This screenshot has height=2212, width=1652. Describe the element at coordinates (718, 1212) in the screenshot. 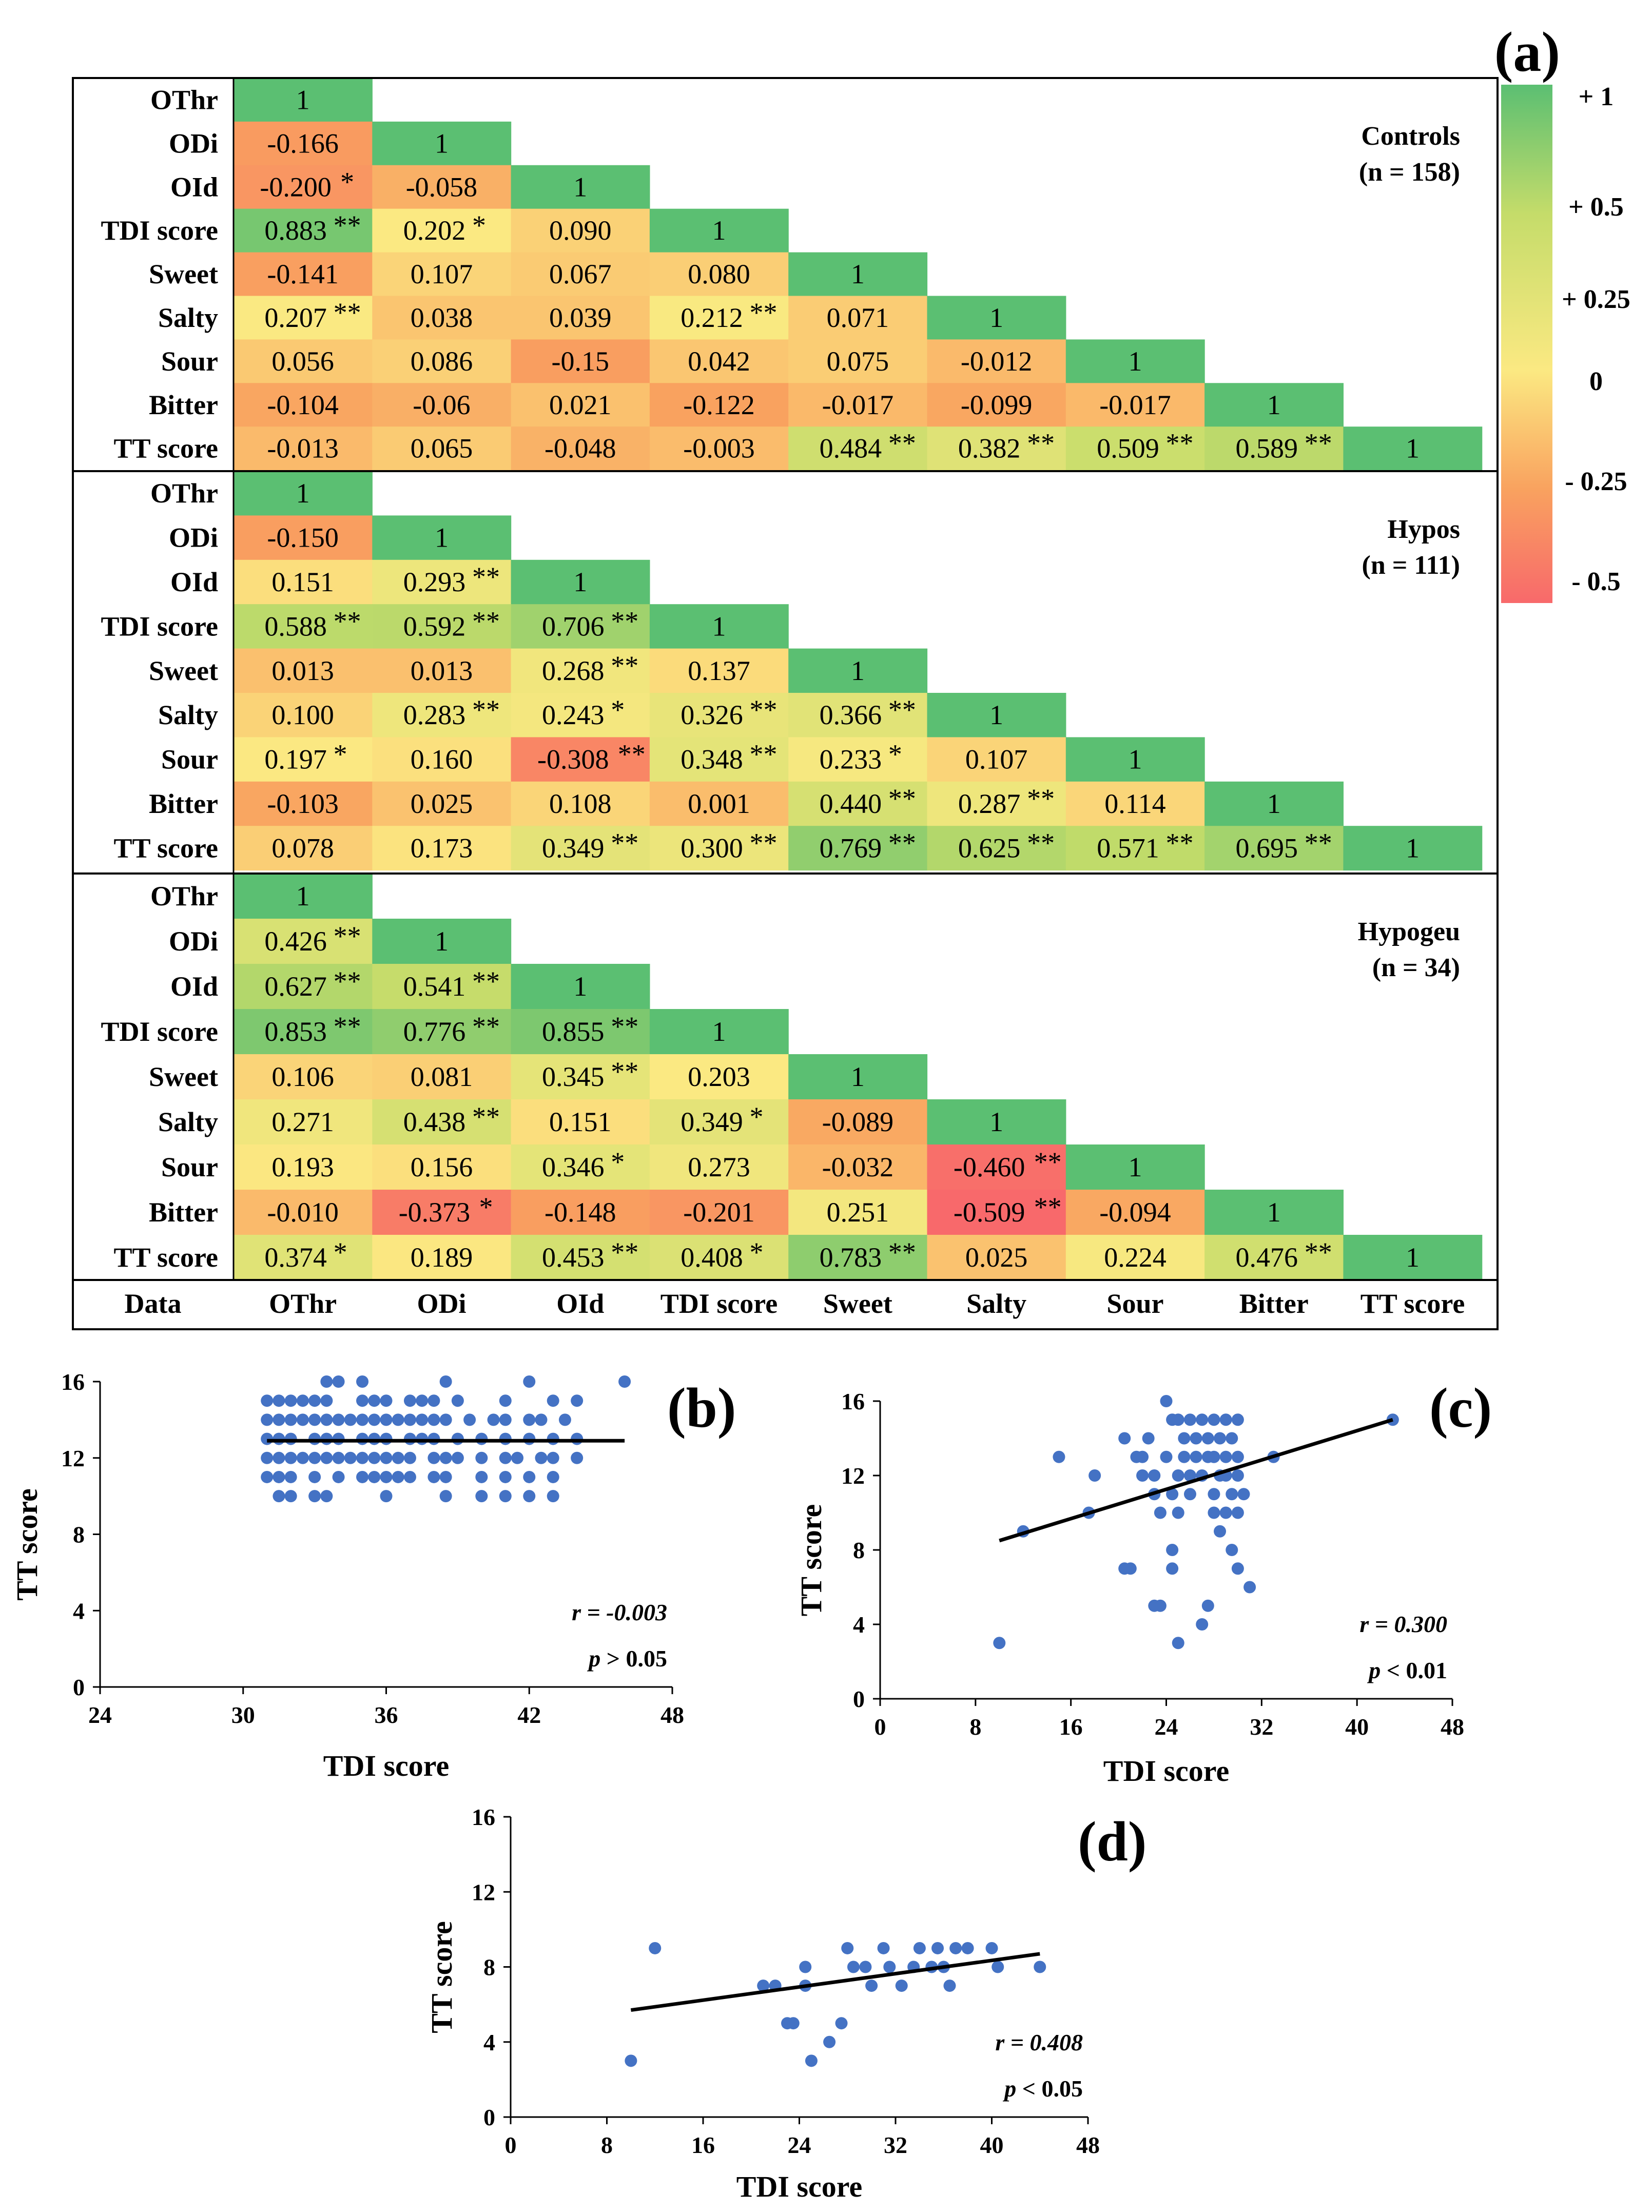

I see `cell-value: -0.201` at that location.